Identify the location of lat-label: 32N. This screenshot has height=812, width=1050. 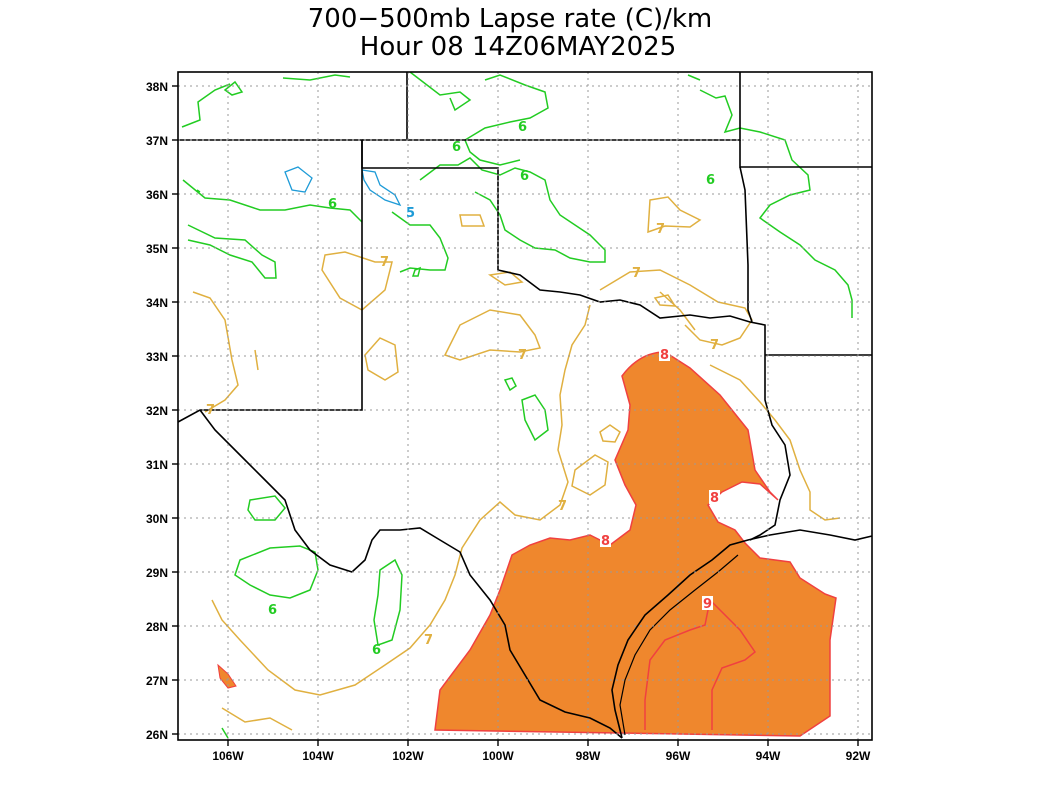
(157, 411).